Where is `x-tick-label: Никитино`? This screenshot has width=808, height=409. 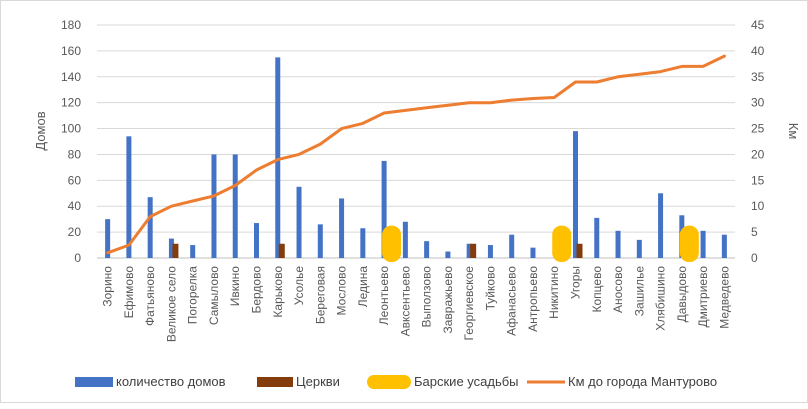 x-tick-label: Никитино is located at coordinates (554, 292).